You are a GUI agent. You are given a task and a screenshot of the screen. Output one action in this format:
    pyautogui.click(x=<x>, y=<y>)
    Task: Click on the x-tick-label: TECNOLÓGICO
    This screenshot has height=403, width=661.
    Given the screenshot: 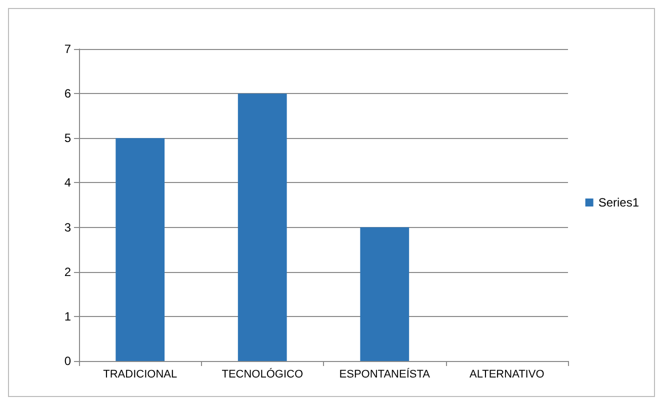 What is the action you would take?
    pyautogui.click(x=263, y=374)
    